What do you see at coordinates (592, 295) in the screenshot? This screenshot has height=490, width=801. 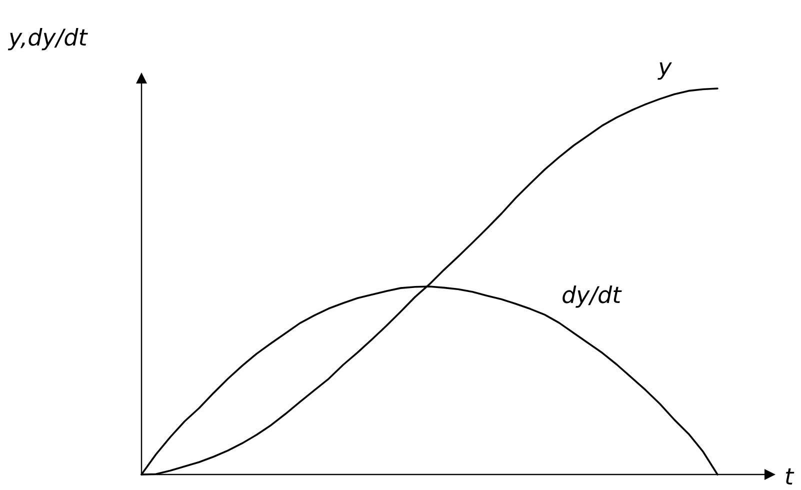 I see `series-label: dy/dt` at bounding box center [592, 295].